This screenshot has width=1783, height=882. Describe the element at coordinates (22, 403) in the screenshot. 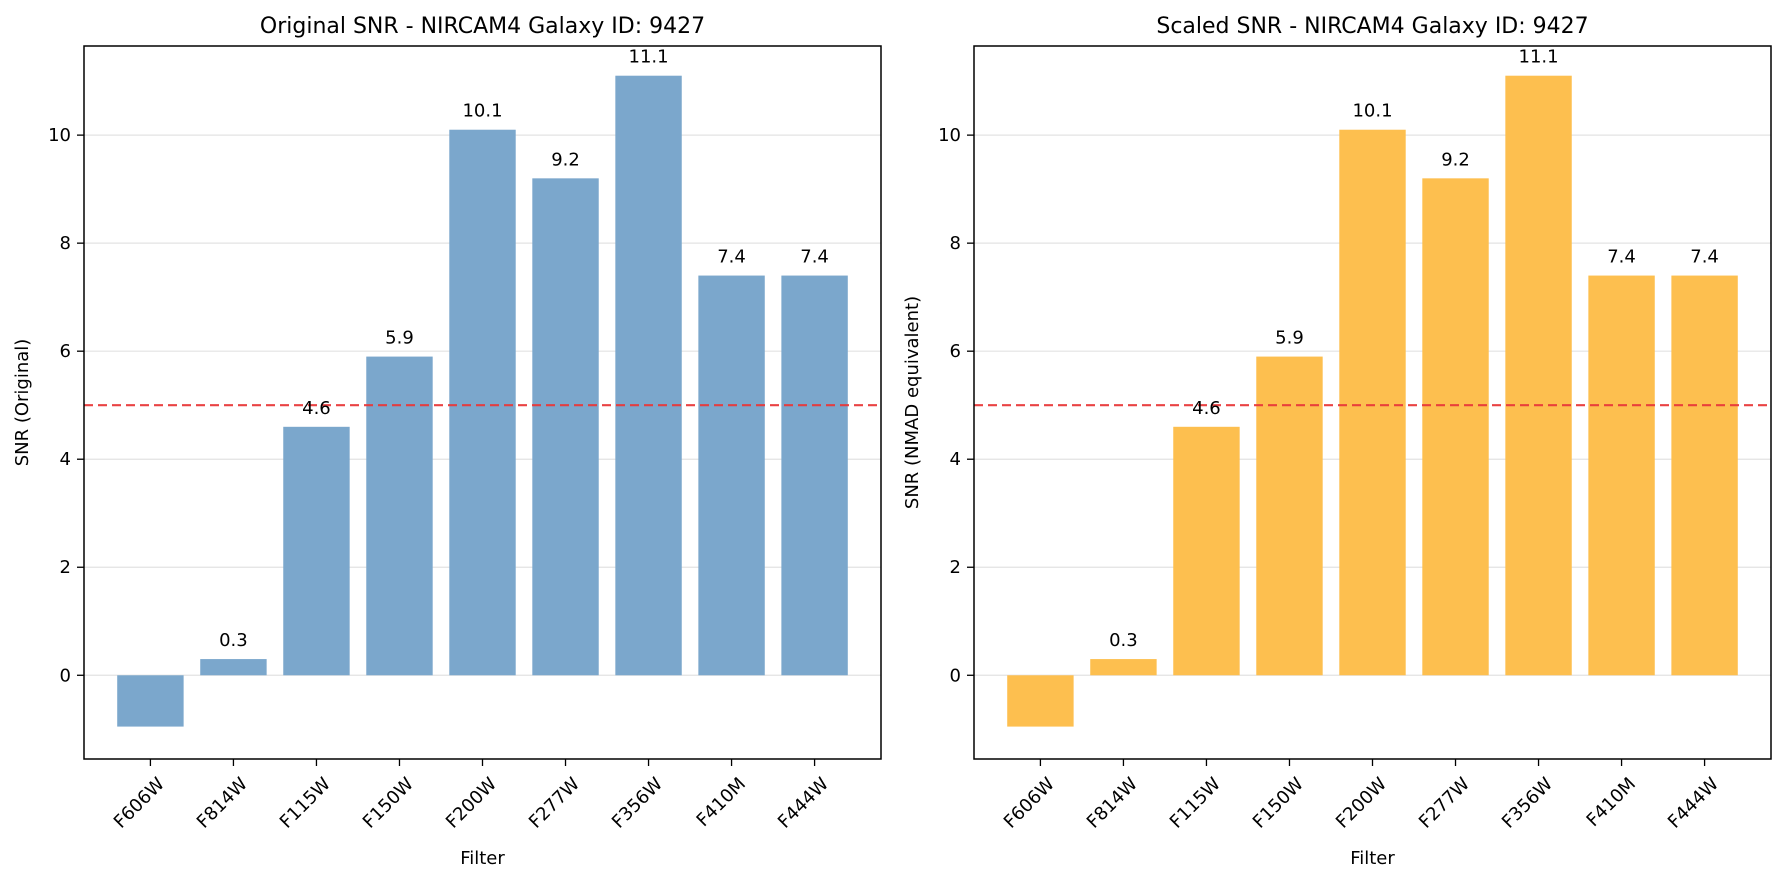

I see `y-axis-label: SNR (Original)` at that location.